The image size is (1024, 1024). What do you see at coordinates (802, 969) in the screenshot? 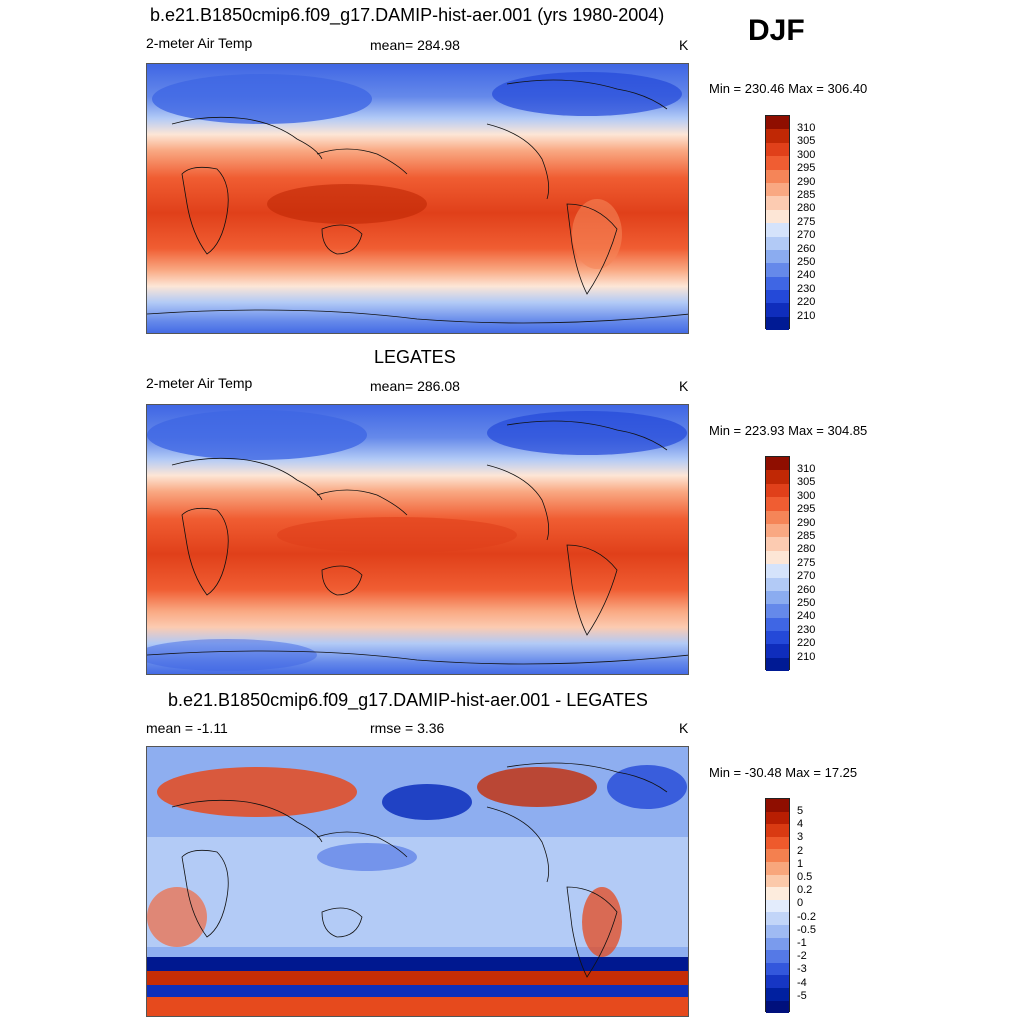
I see `colorbar-tick-label: -3` at bounding box center [802, 969].